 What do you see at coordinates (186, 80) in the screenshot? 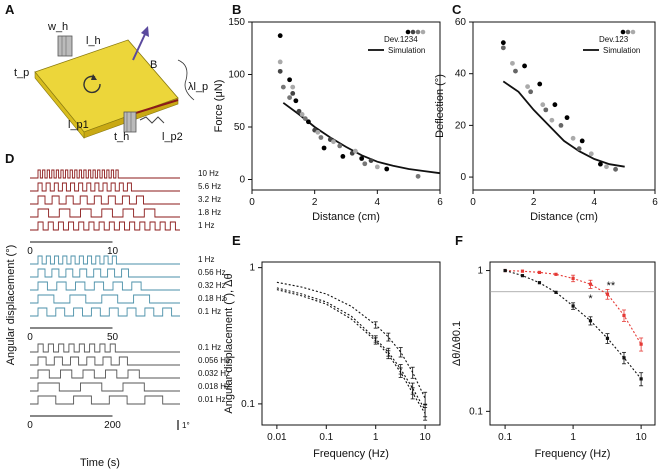
I see `lambda-bracket` at bounding box center [186, 80].